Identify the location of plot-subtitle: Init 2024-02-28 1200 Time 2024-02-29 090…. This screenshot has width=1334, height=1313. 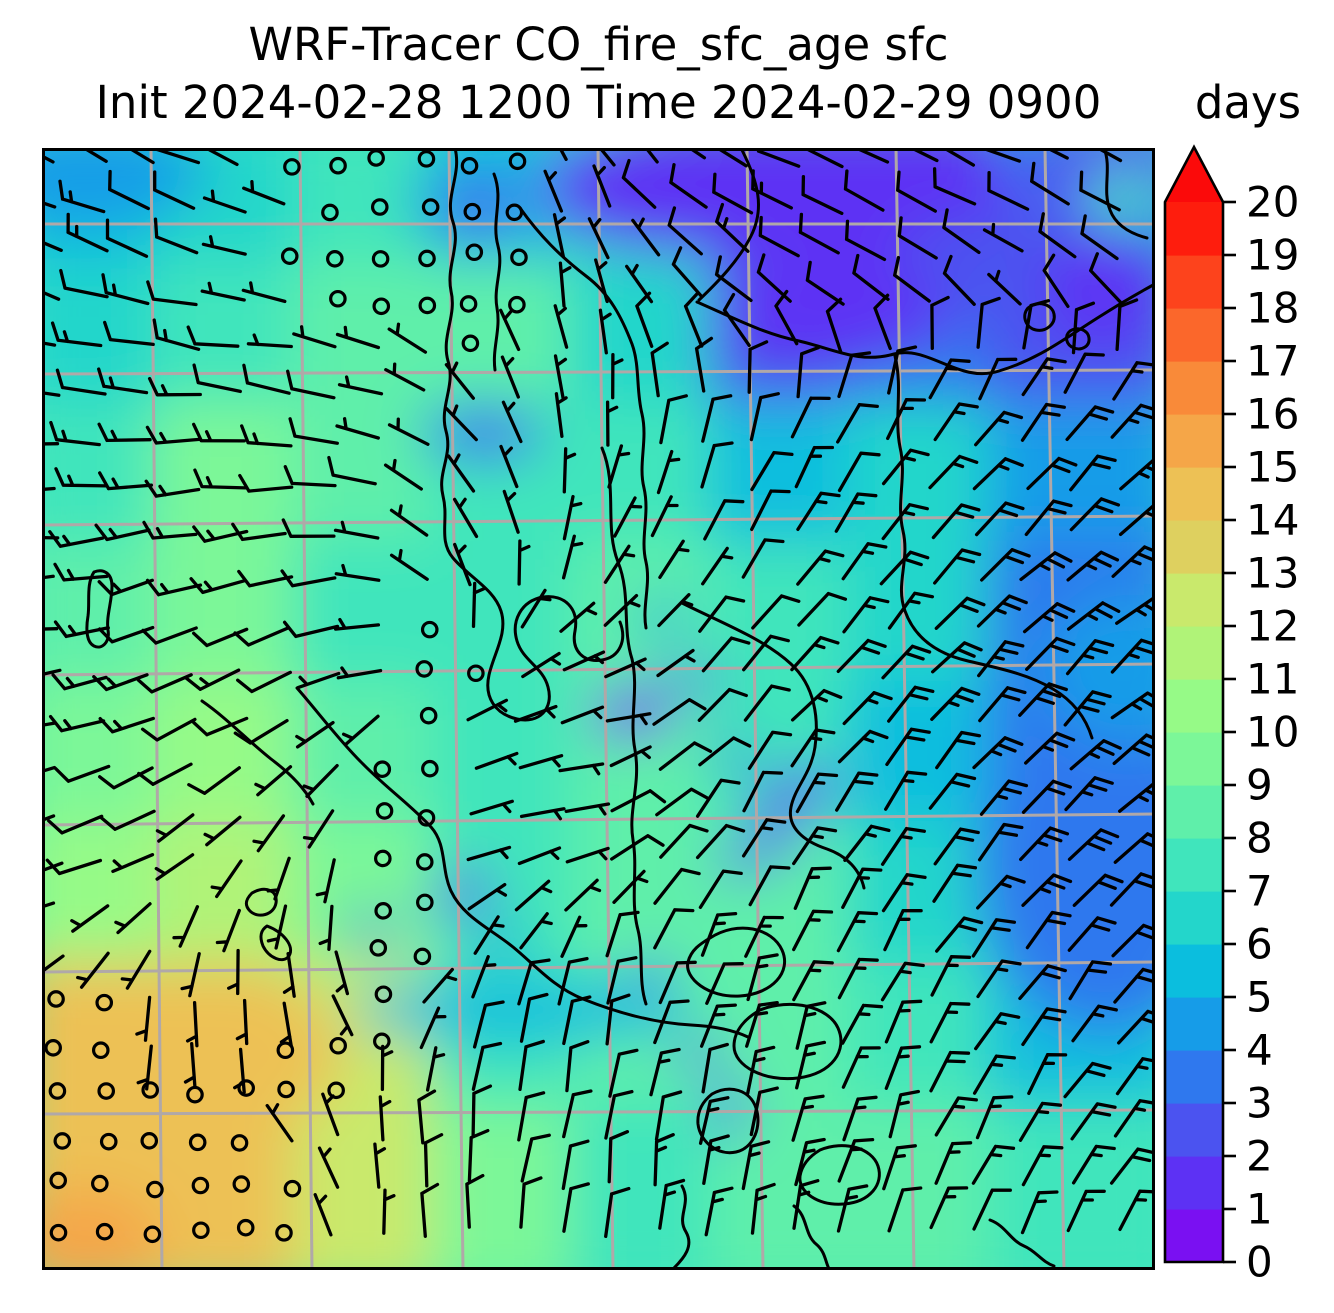
(598, 102).